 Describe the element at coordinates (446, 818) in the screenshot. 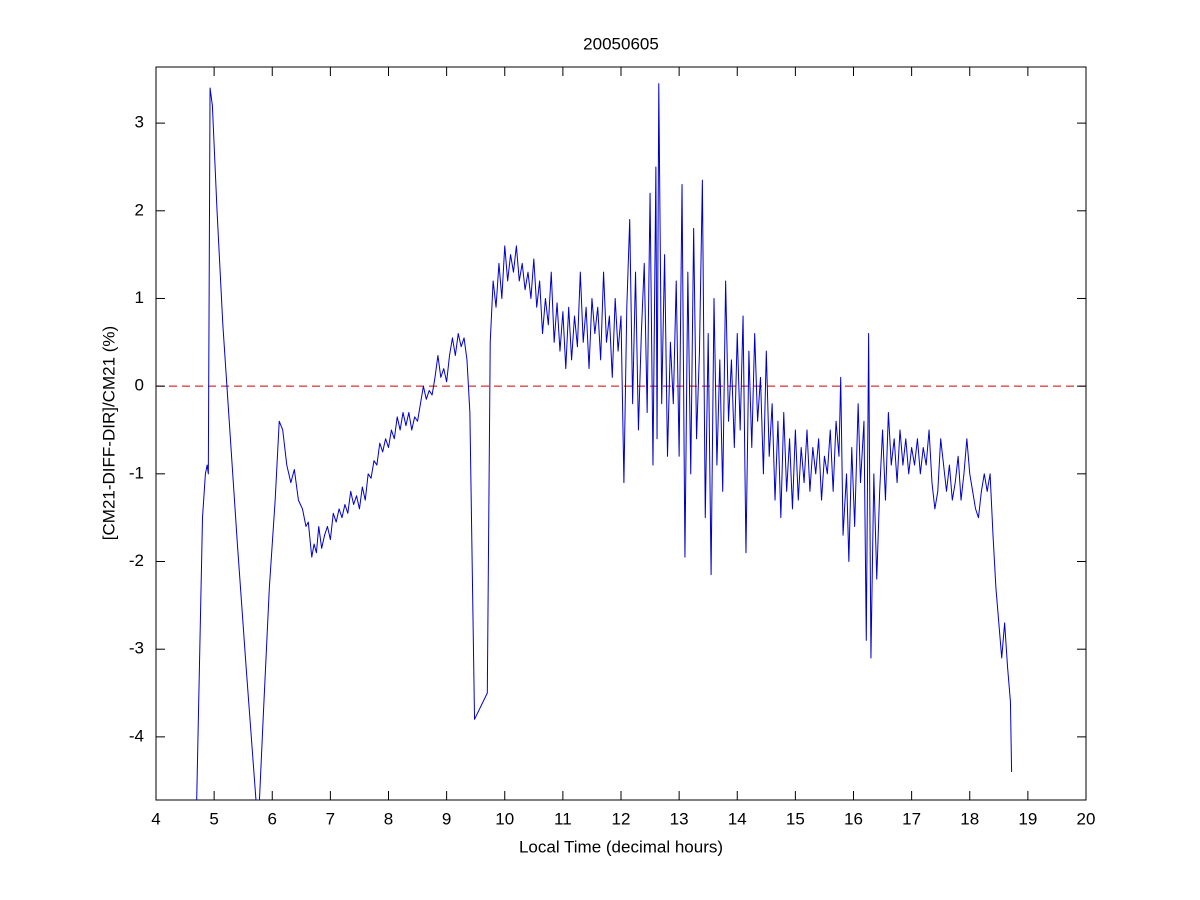

I see `x-tick-label: 9` at that location.